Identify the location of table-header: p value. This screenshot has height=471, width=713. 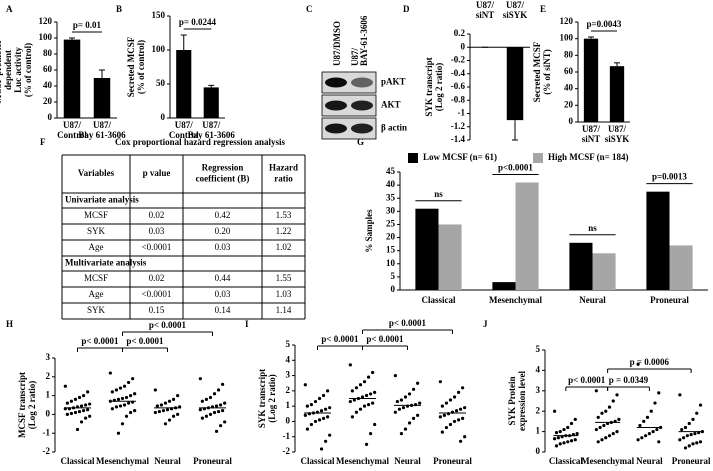
(157, 173).